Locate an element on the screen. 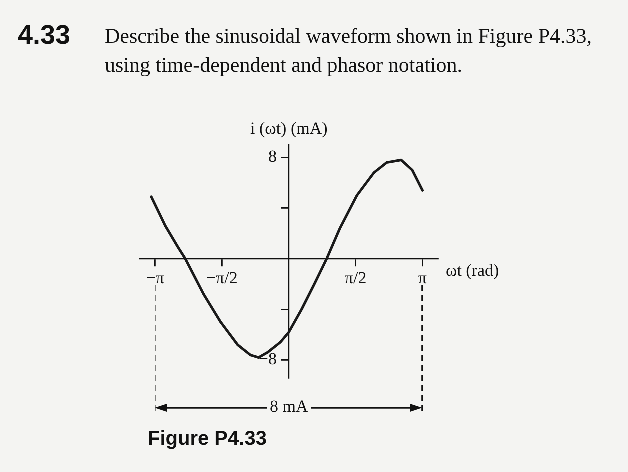 The width and height of the screenshot is (628, 472). x-tick-label: π/2 is located at coordinates (355, 278).